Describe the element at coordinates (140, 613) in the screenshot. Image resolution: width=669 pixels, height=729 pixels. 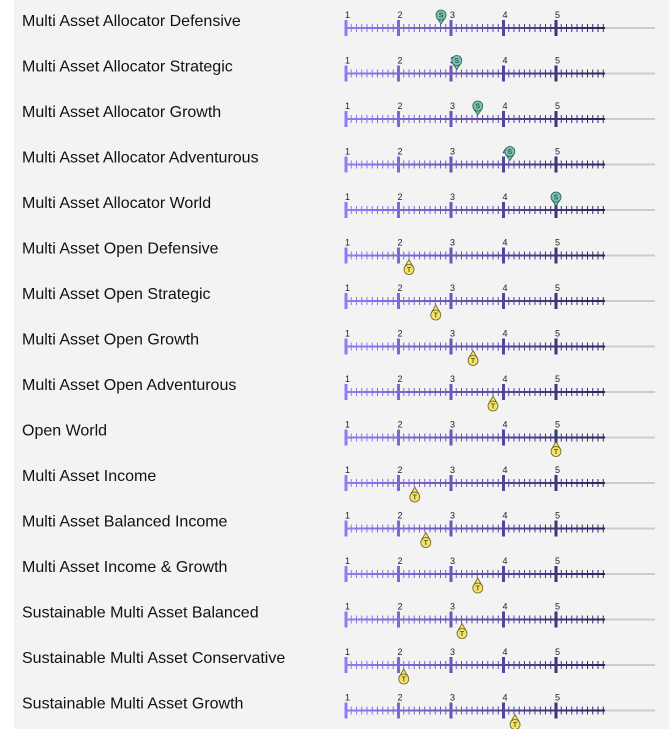
I see `fund-name: Sustainable Multi Asset Balanced` at that location.